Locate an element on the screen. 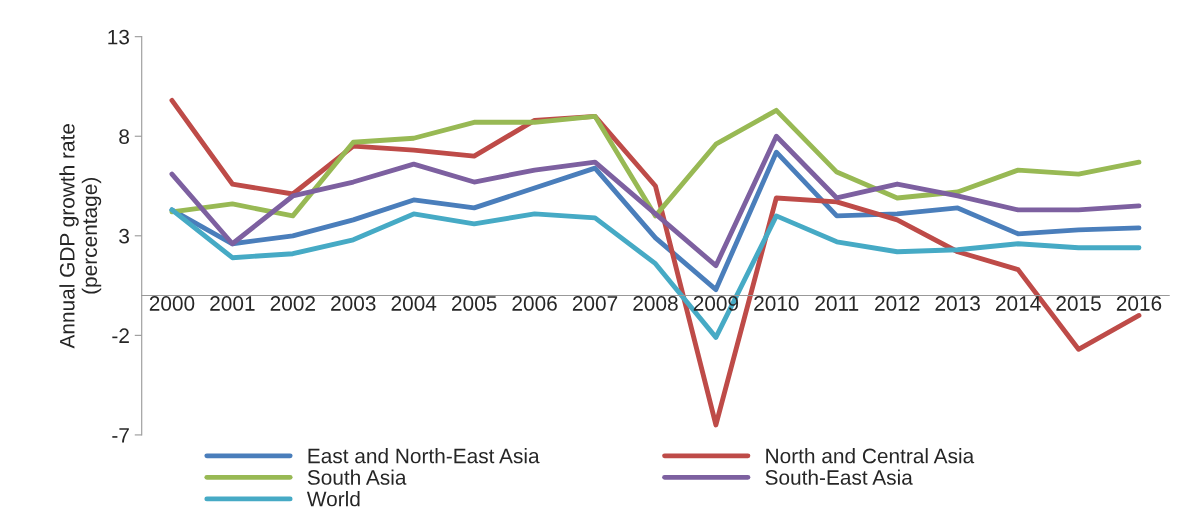 The height and width of the screenshot is (524, 1181). legend-label: North and Central Asia is located at coordinates (870, 456).